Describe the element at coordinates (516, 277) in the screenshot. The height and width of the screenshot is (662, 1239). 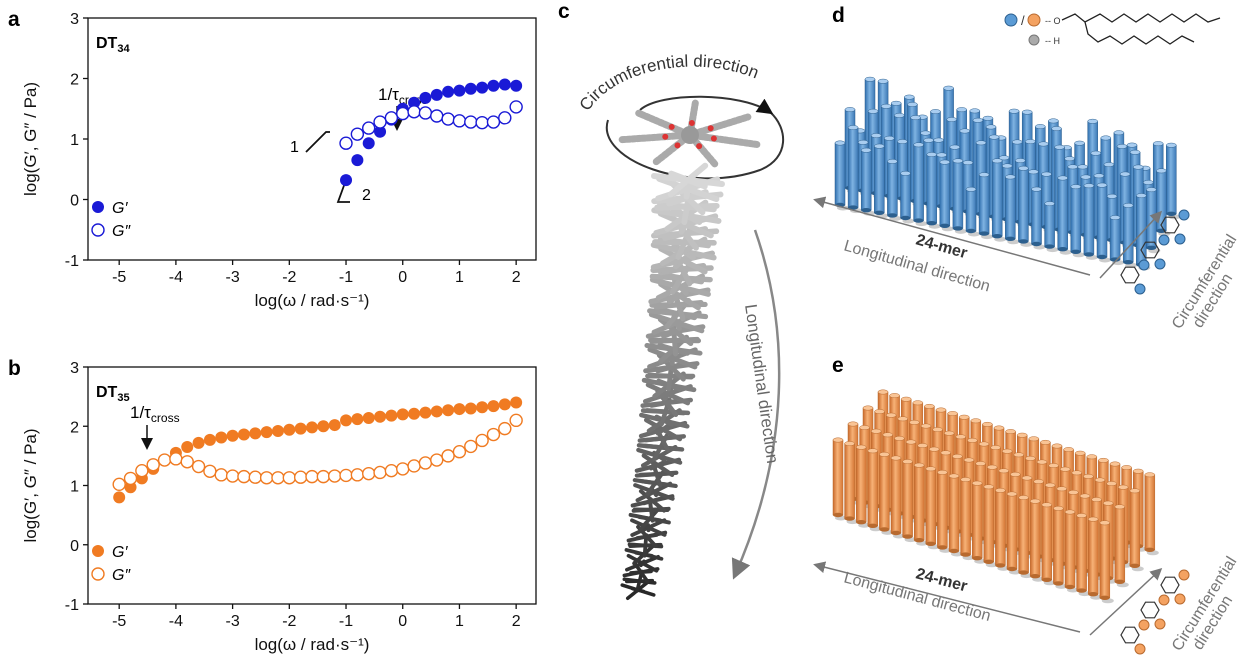
I see `x-tick-label: 2` at that location.